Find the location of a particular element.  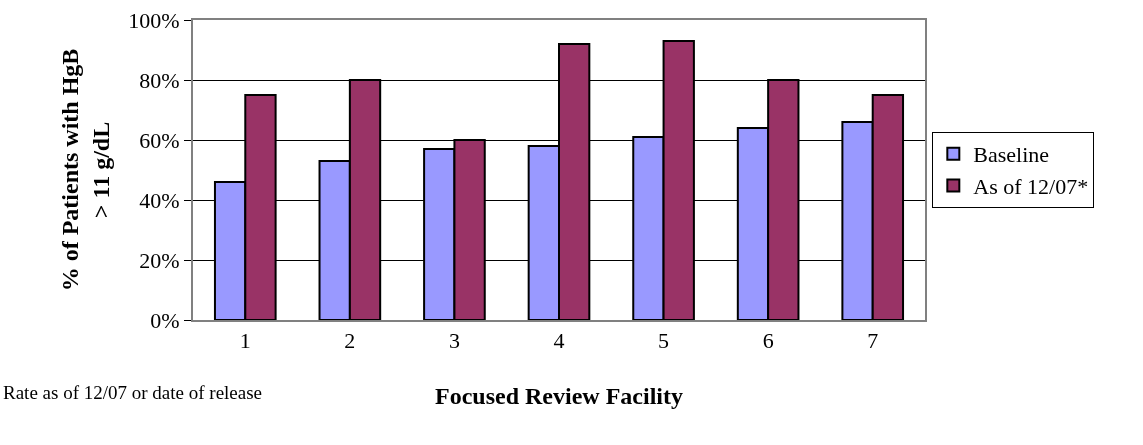

y-tick-label: 20% is located at coordinates (159, 260).